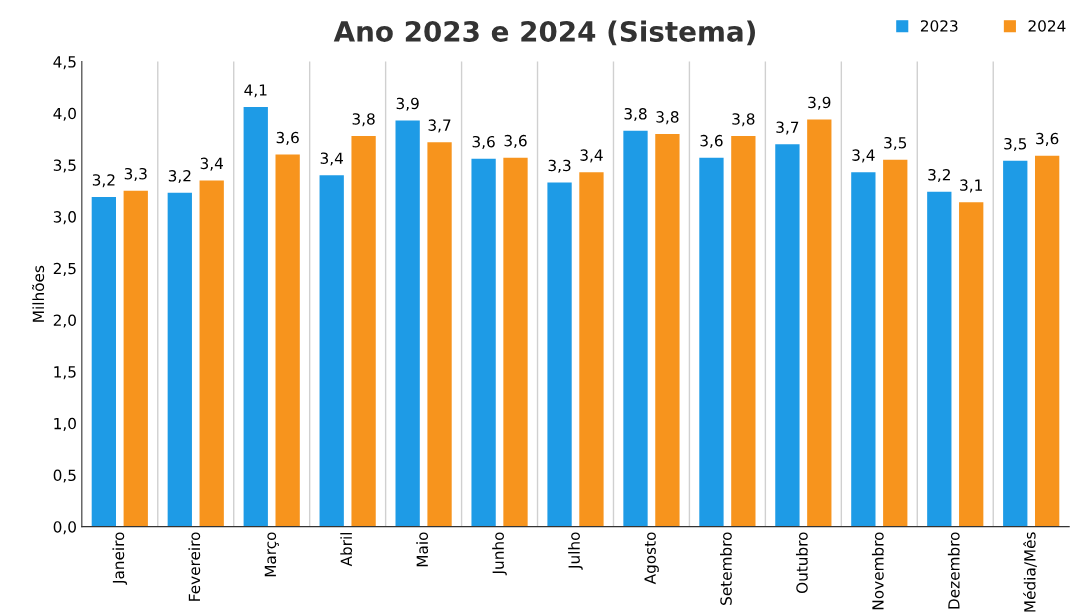 Image resolution: width=1091 pixels, height=616 pixels. Describe the element at coordinates (1047, 26) in the screenshot. I see `legend-label: 2024` at that location.